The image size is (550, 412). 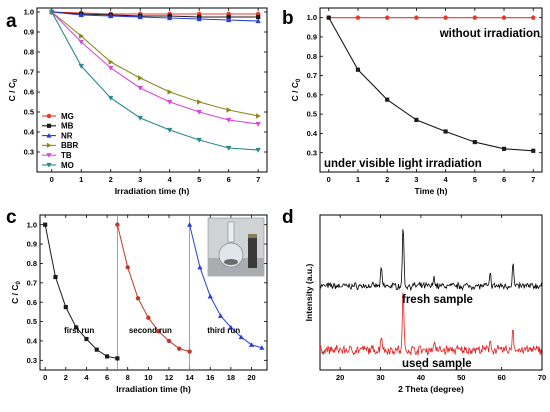 I want to click on annotation-first-run: first run, so click(x=79, y=330).